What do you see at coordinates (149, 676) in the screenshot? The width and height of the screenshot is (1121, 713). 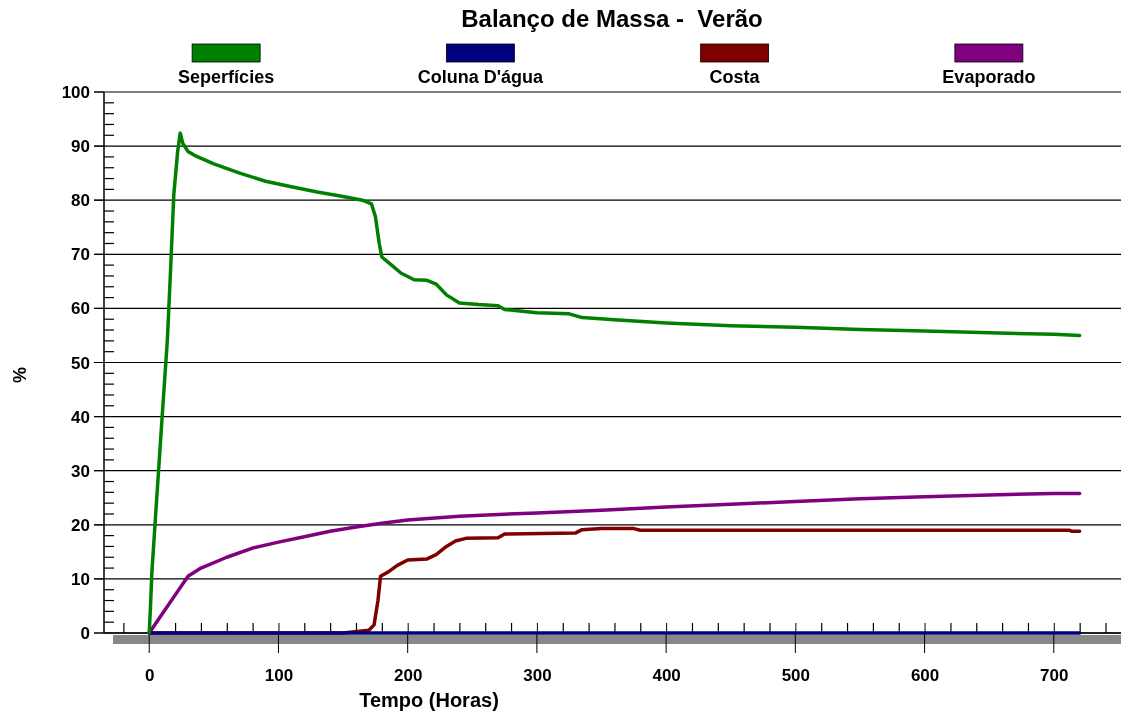 I see `x-tick-label: 0` at bounding box center [149, 676].